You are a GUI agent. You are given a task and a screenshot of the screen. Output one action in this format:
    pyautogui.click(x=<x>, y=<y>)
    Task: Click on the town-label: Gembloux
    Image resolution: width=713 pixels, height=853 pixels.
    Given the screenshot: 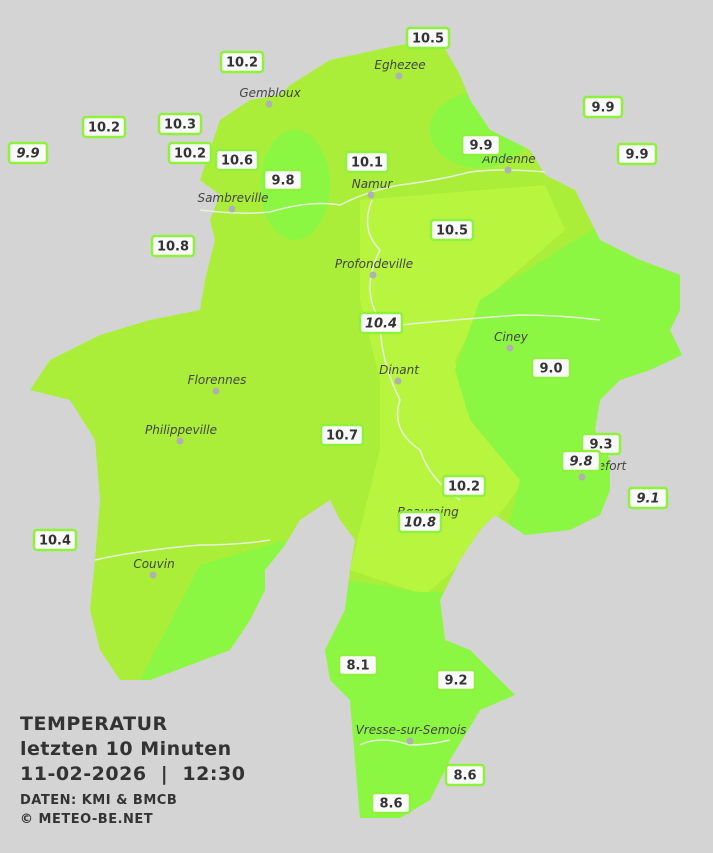 What is the action you would take?
    pyautogui.click(x=270, y=93)
    